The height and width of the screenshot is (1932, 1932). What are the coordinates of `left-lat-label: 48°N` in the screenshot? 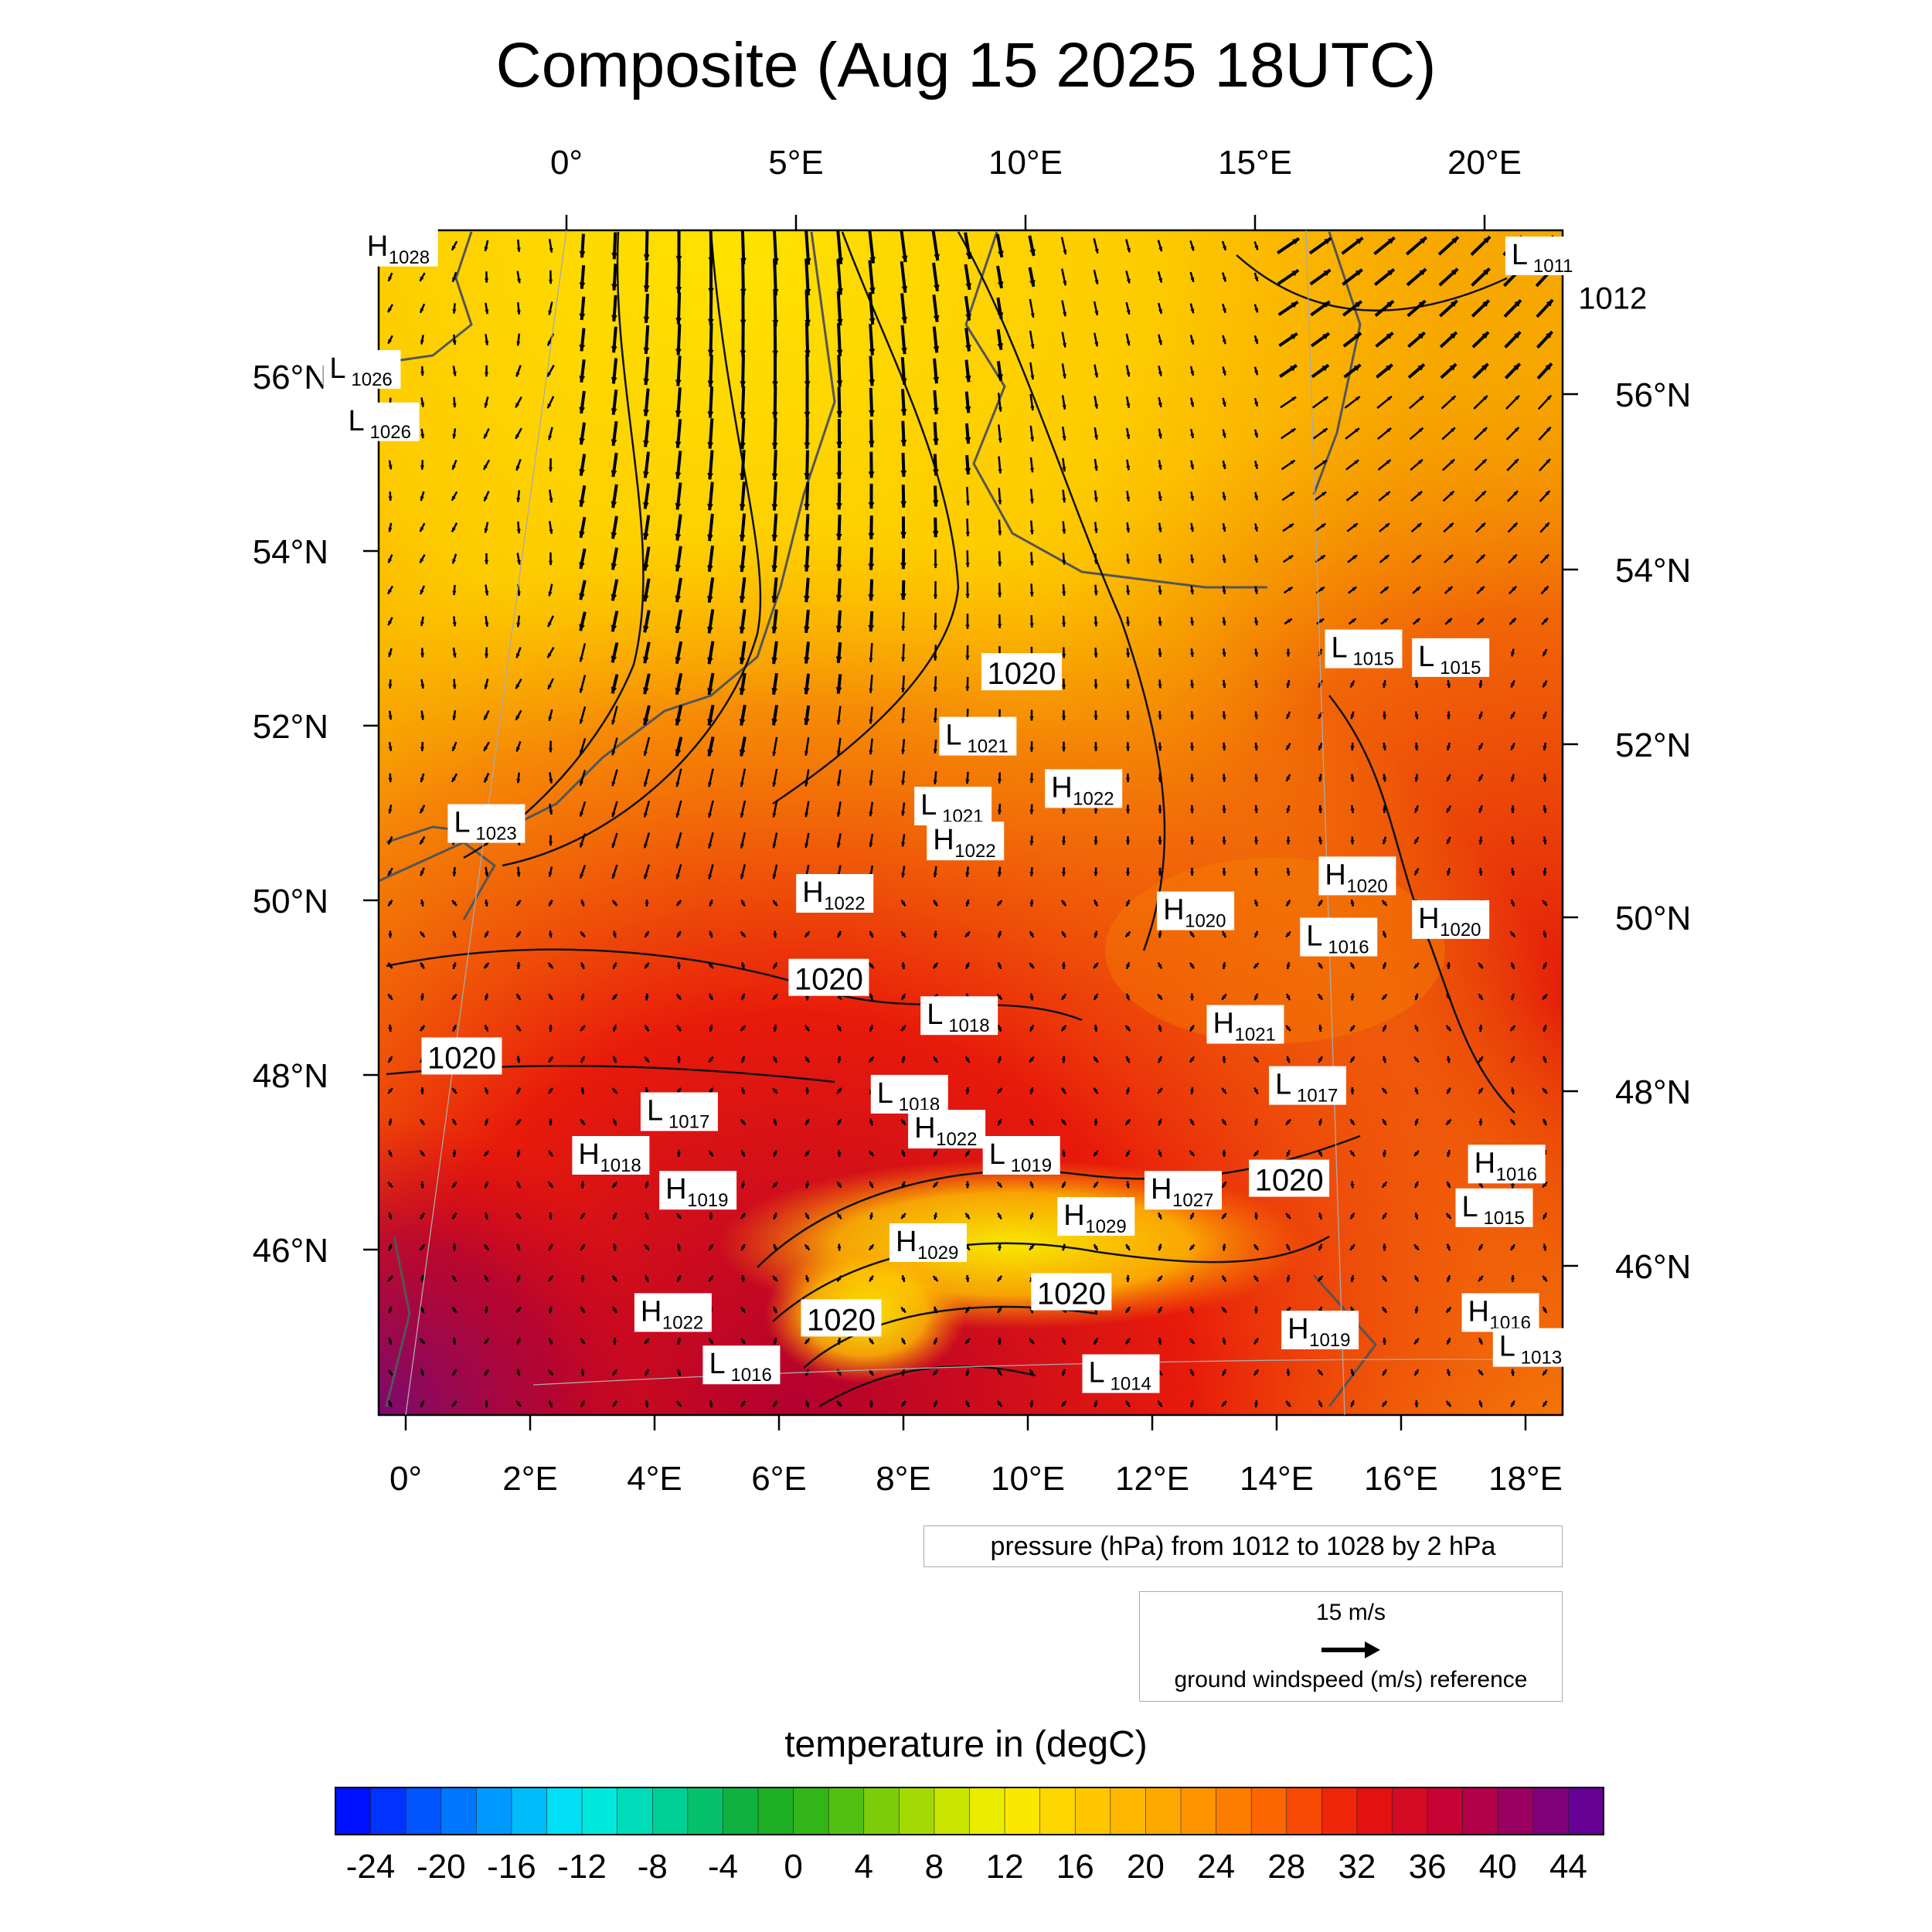 It's located at (291, 1076).